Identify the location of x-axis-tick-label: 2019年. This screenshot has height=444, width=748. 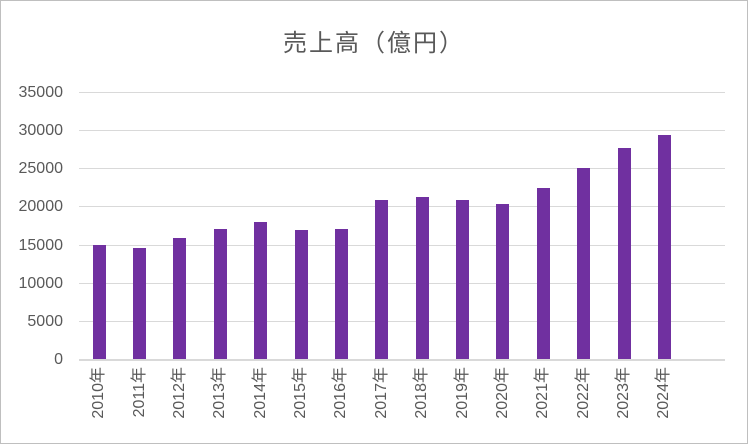
(462, 393).